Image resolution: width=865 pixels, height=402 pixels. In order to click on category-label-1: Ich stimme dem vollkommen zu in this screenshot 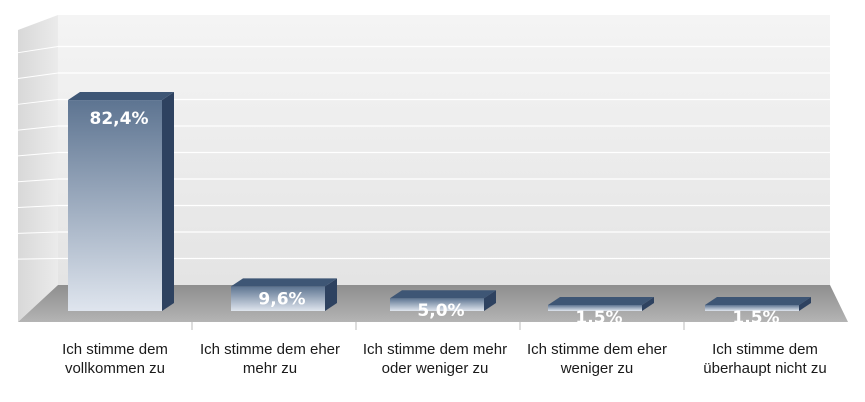, I will do `click(115, 359)`.